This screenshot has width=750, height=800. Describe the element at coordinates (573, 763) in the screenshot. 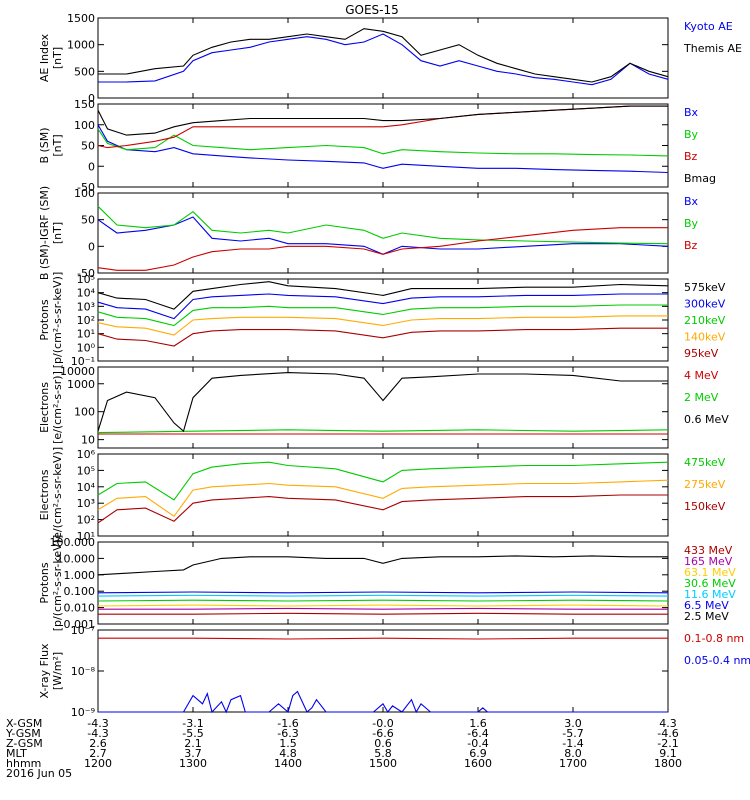

I see `x-axis-value: 1700` at that location.